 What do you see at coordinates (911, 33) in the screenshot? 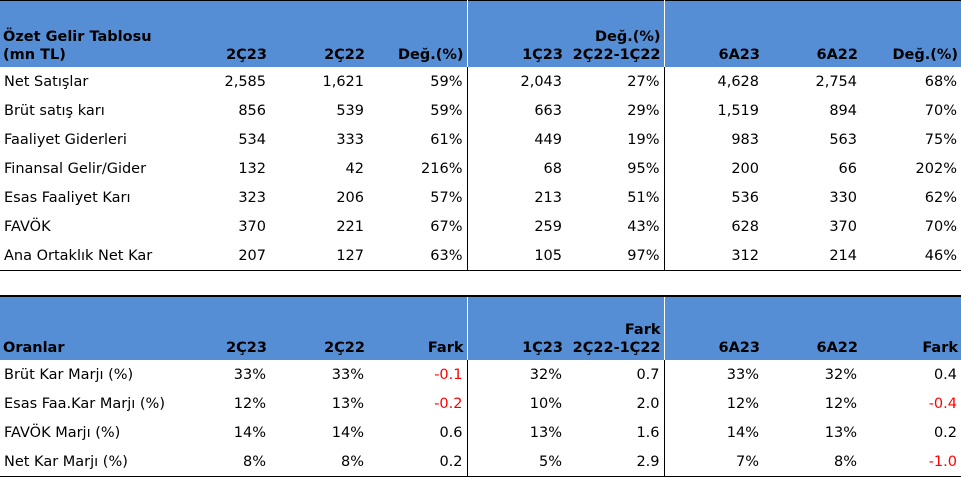
I see `column-header: Değ.(%)` at bounding box center [911, 33].